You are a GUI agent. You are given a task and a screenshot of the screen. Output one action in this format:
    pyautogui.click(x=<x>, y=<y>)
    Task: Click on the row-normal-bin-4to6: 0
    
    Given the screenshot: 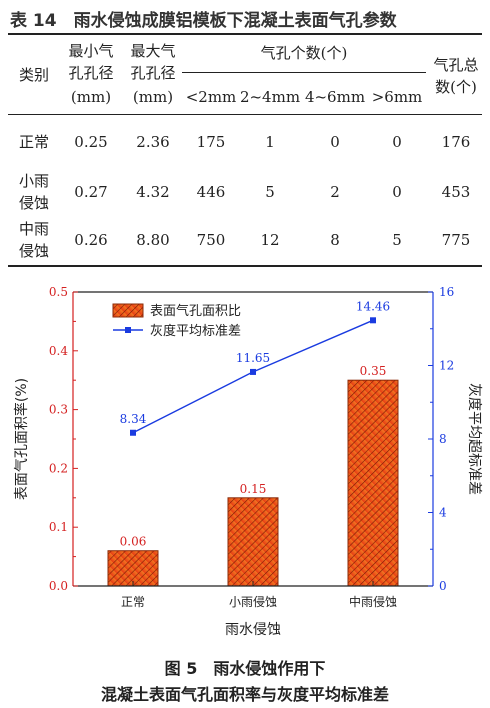 What is the action you would take?
    pyautogui.click(x=335, y=142)
    